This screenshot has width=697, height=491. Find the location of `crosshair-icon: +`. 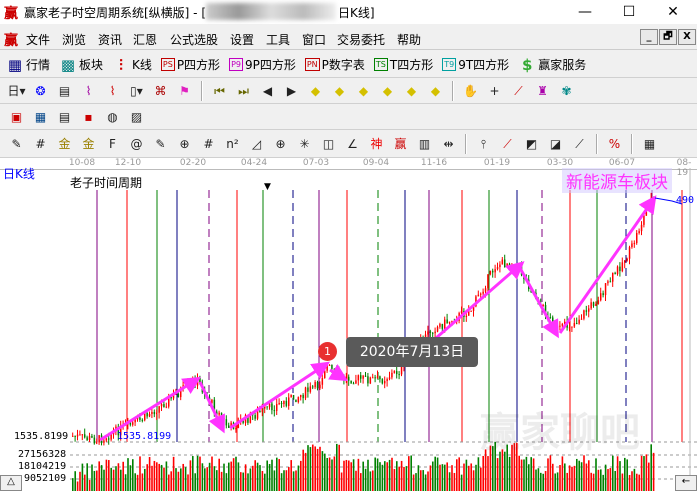

crosshair-icon: + is located at coordinates (494, 90).